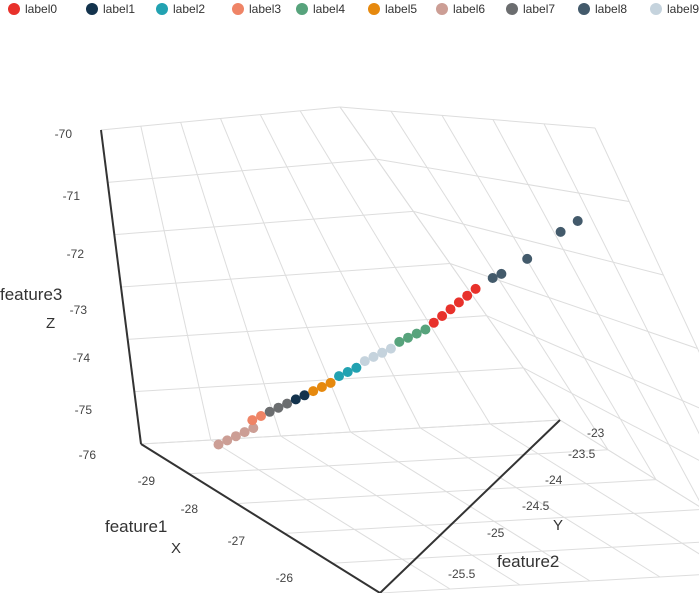  Describe the element at coordinates (121, 287) in the screenshot. I see `z-axis-line` at that location.